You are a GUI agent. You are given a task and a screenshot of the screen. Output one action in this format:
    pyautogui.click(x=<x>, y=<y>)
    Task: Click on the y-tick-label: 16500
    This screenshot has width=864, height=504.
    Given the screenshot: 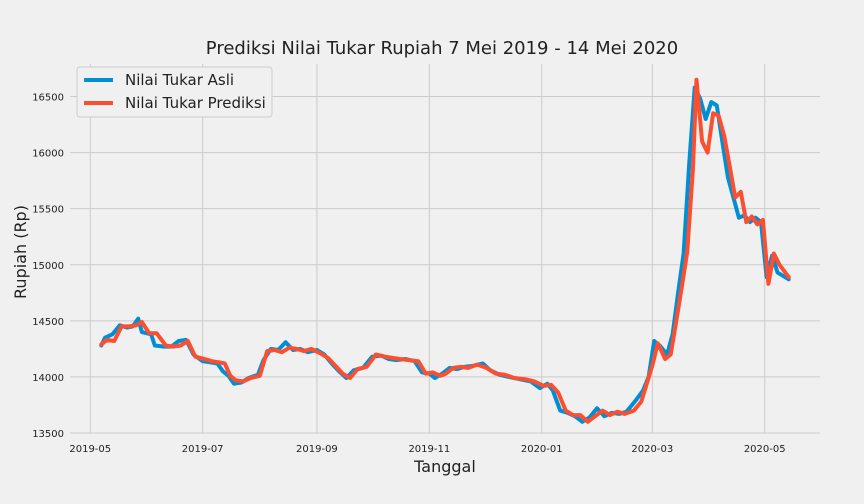 What is the action you would take?
    pyautogui.click(x=48, y=98)
    